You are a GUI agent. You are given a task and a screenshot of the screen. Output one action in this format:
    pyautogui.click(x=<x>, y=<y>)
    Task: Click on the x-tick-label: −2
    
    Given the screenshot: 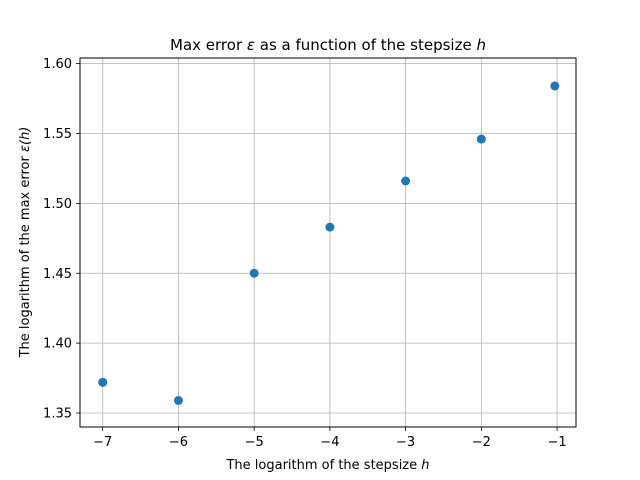 What is the action you would take?
    pyautogui.click(x=481, y=442)
    